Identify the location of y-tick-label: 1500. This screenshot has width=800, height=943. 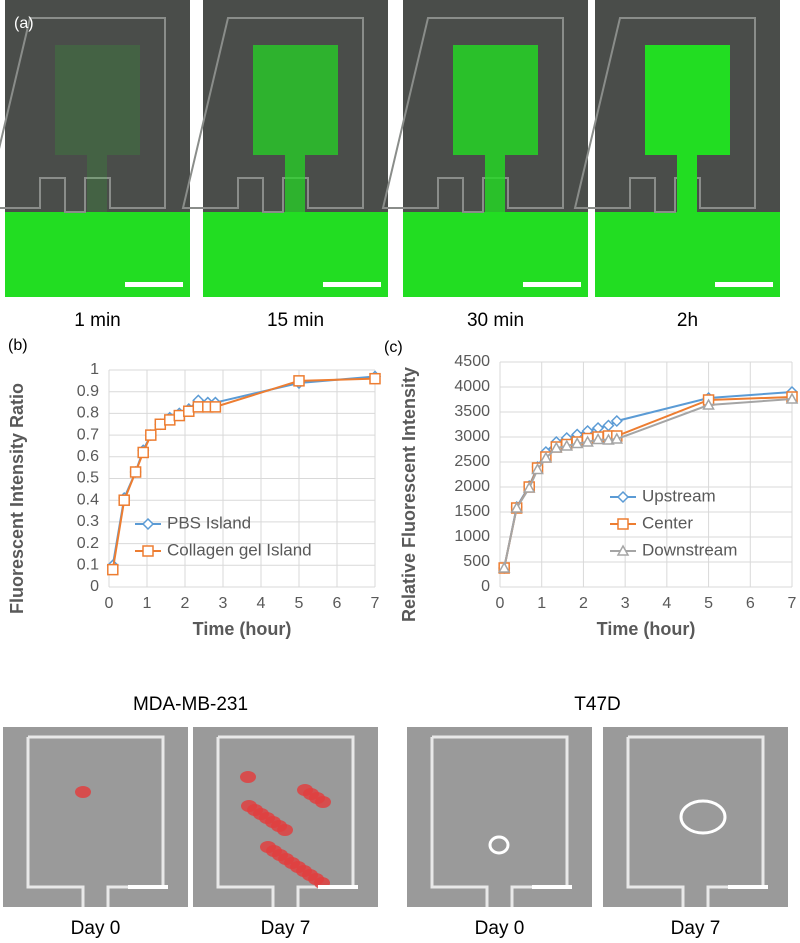
(472, 511).